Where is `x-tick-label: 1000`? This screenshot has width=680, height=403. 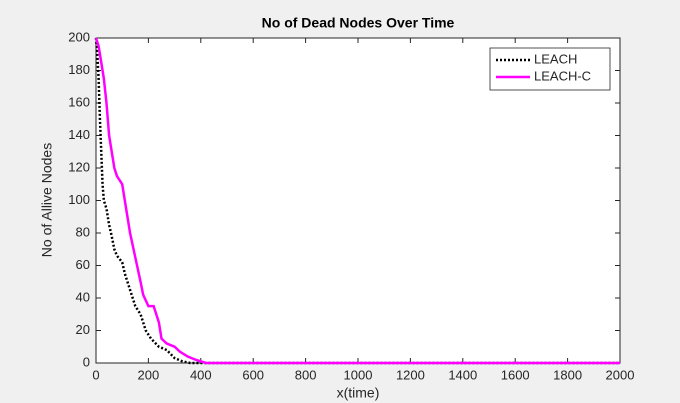
x-tick-label: 1000 is located at coordinates (358, 374).